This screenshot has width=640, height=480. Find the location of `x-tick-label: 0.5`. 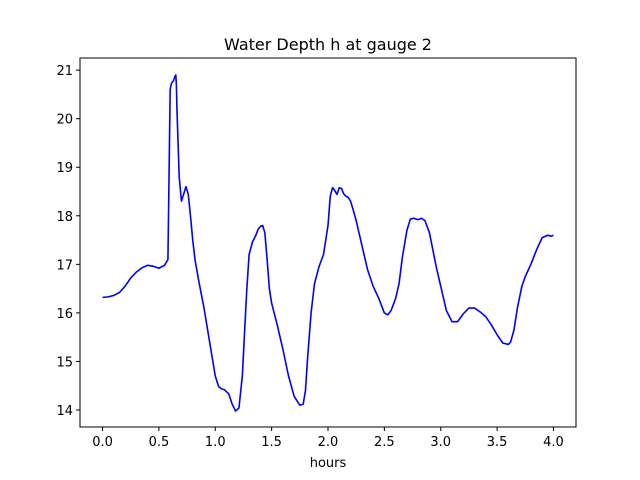

x-tick-label: 0.5 is located at coordinates (159, 442).